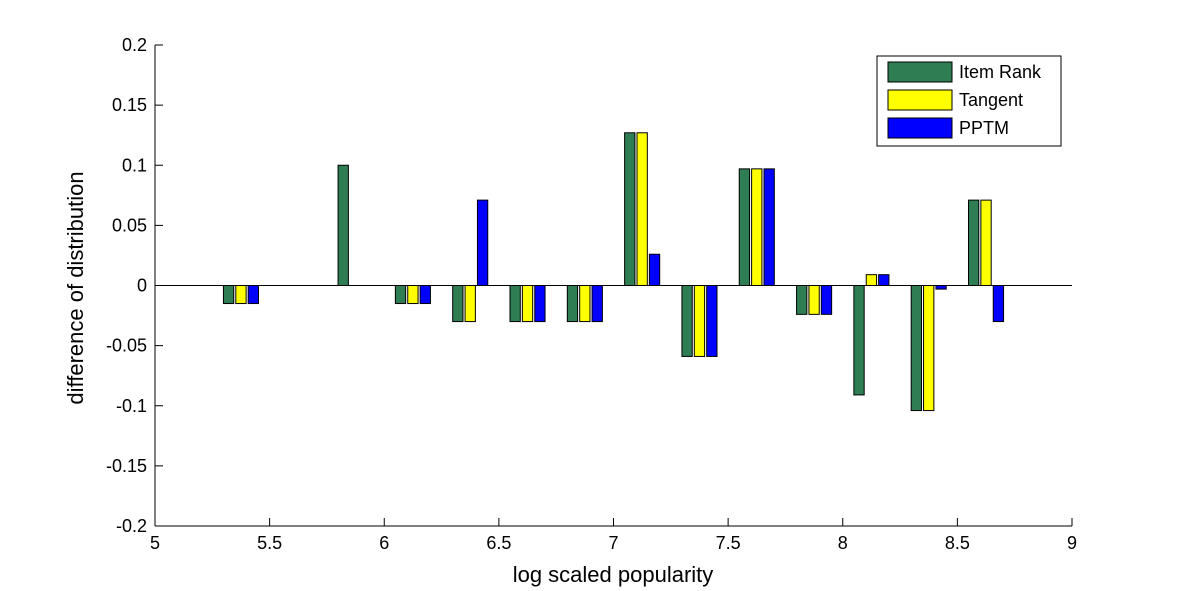  Describe the element at coordinates (498, 543) in the screenshot. I see `x-tick-label: 6.5` at that location.